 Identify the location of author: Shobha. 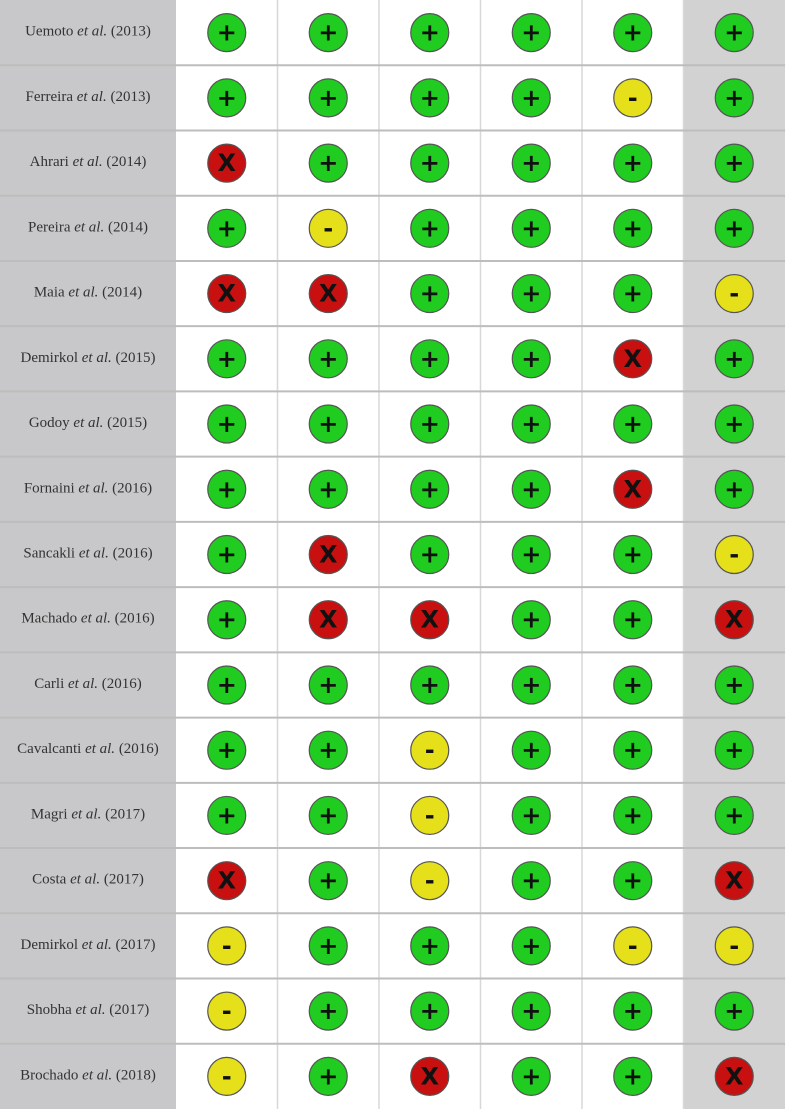
(49, 1011).